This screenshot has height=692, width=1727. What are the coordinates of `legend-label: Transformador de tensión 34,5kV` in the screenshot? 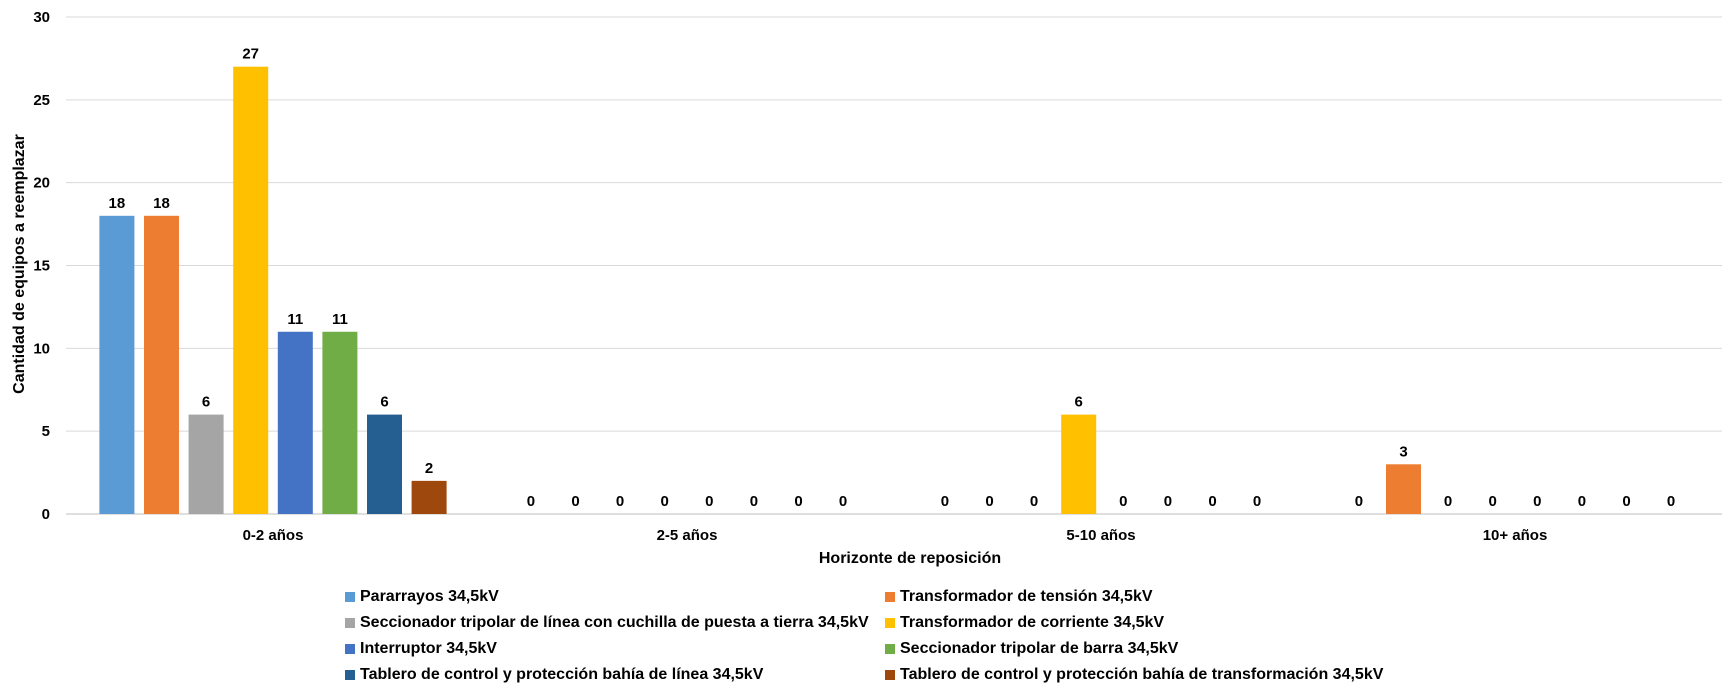 It's located at (1026, 596).